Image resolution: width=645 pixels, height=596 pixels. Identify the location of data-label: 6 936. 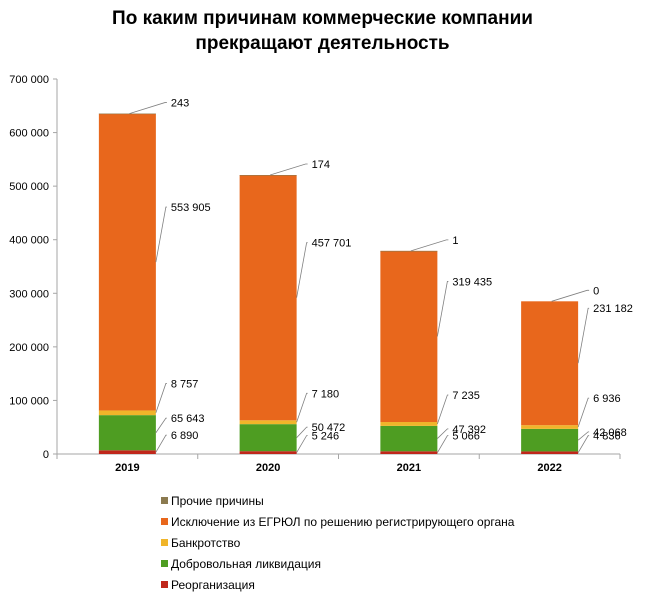
(607, 399).